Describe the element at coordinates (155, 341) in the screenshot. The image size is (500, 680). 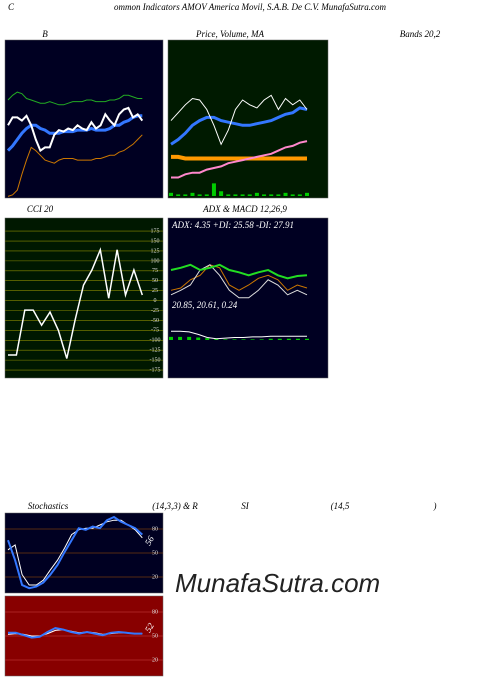
I see `y-tick-label: -100` at that location.